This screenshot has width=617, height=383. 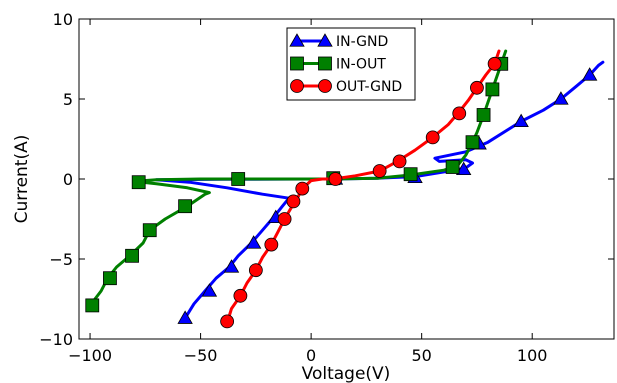 I want to click on y-tick-label: −5, so click(x=61, y=259).